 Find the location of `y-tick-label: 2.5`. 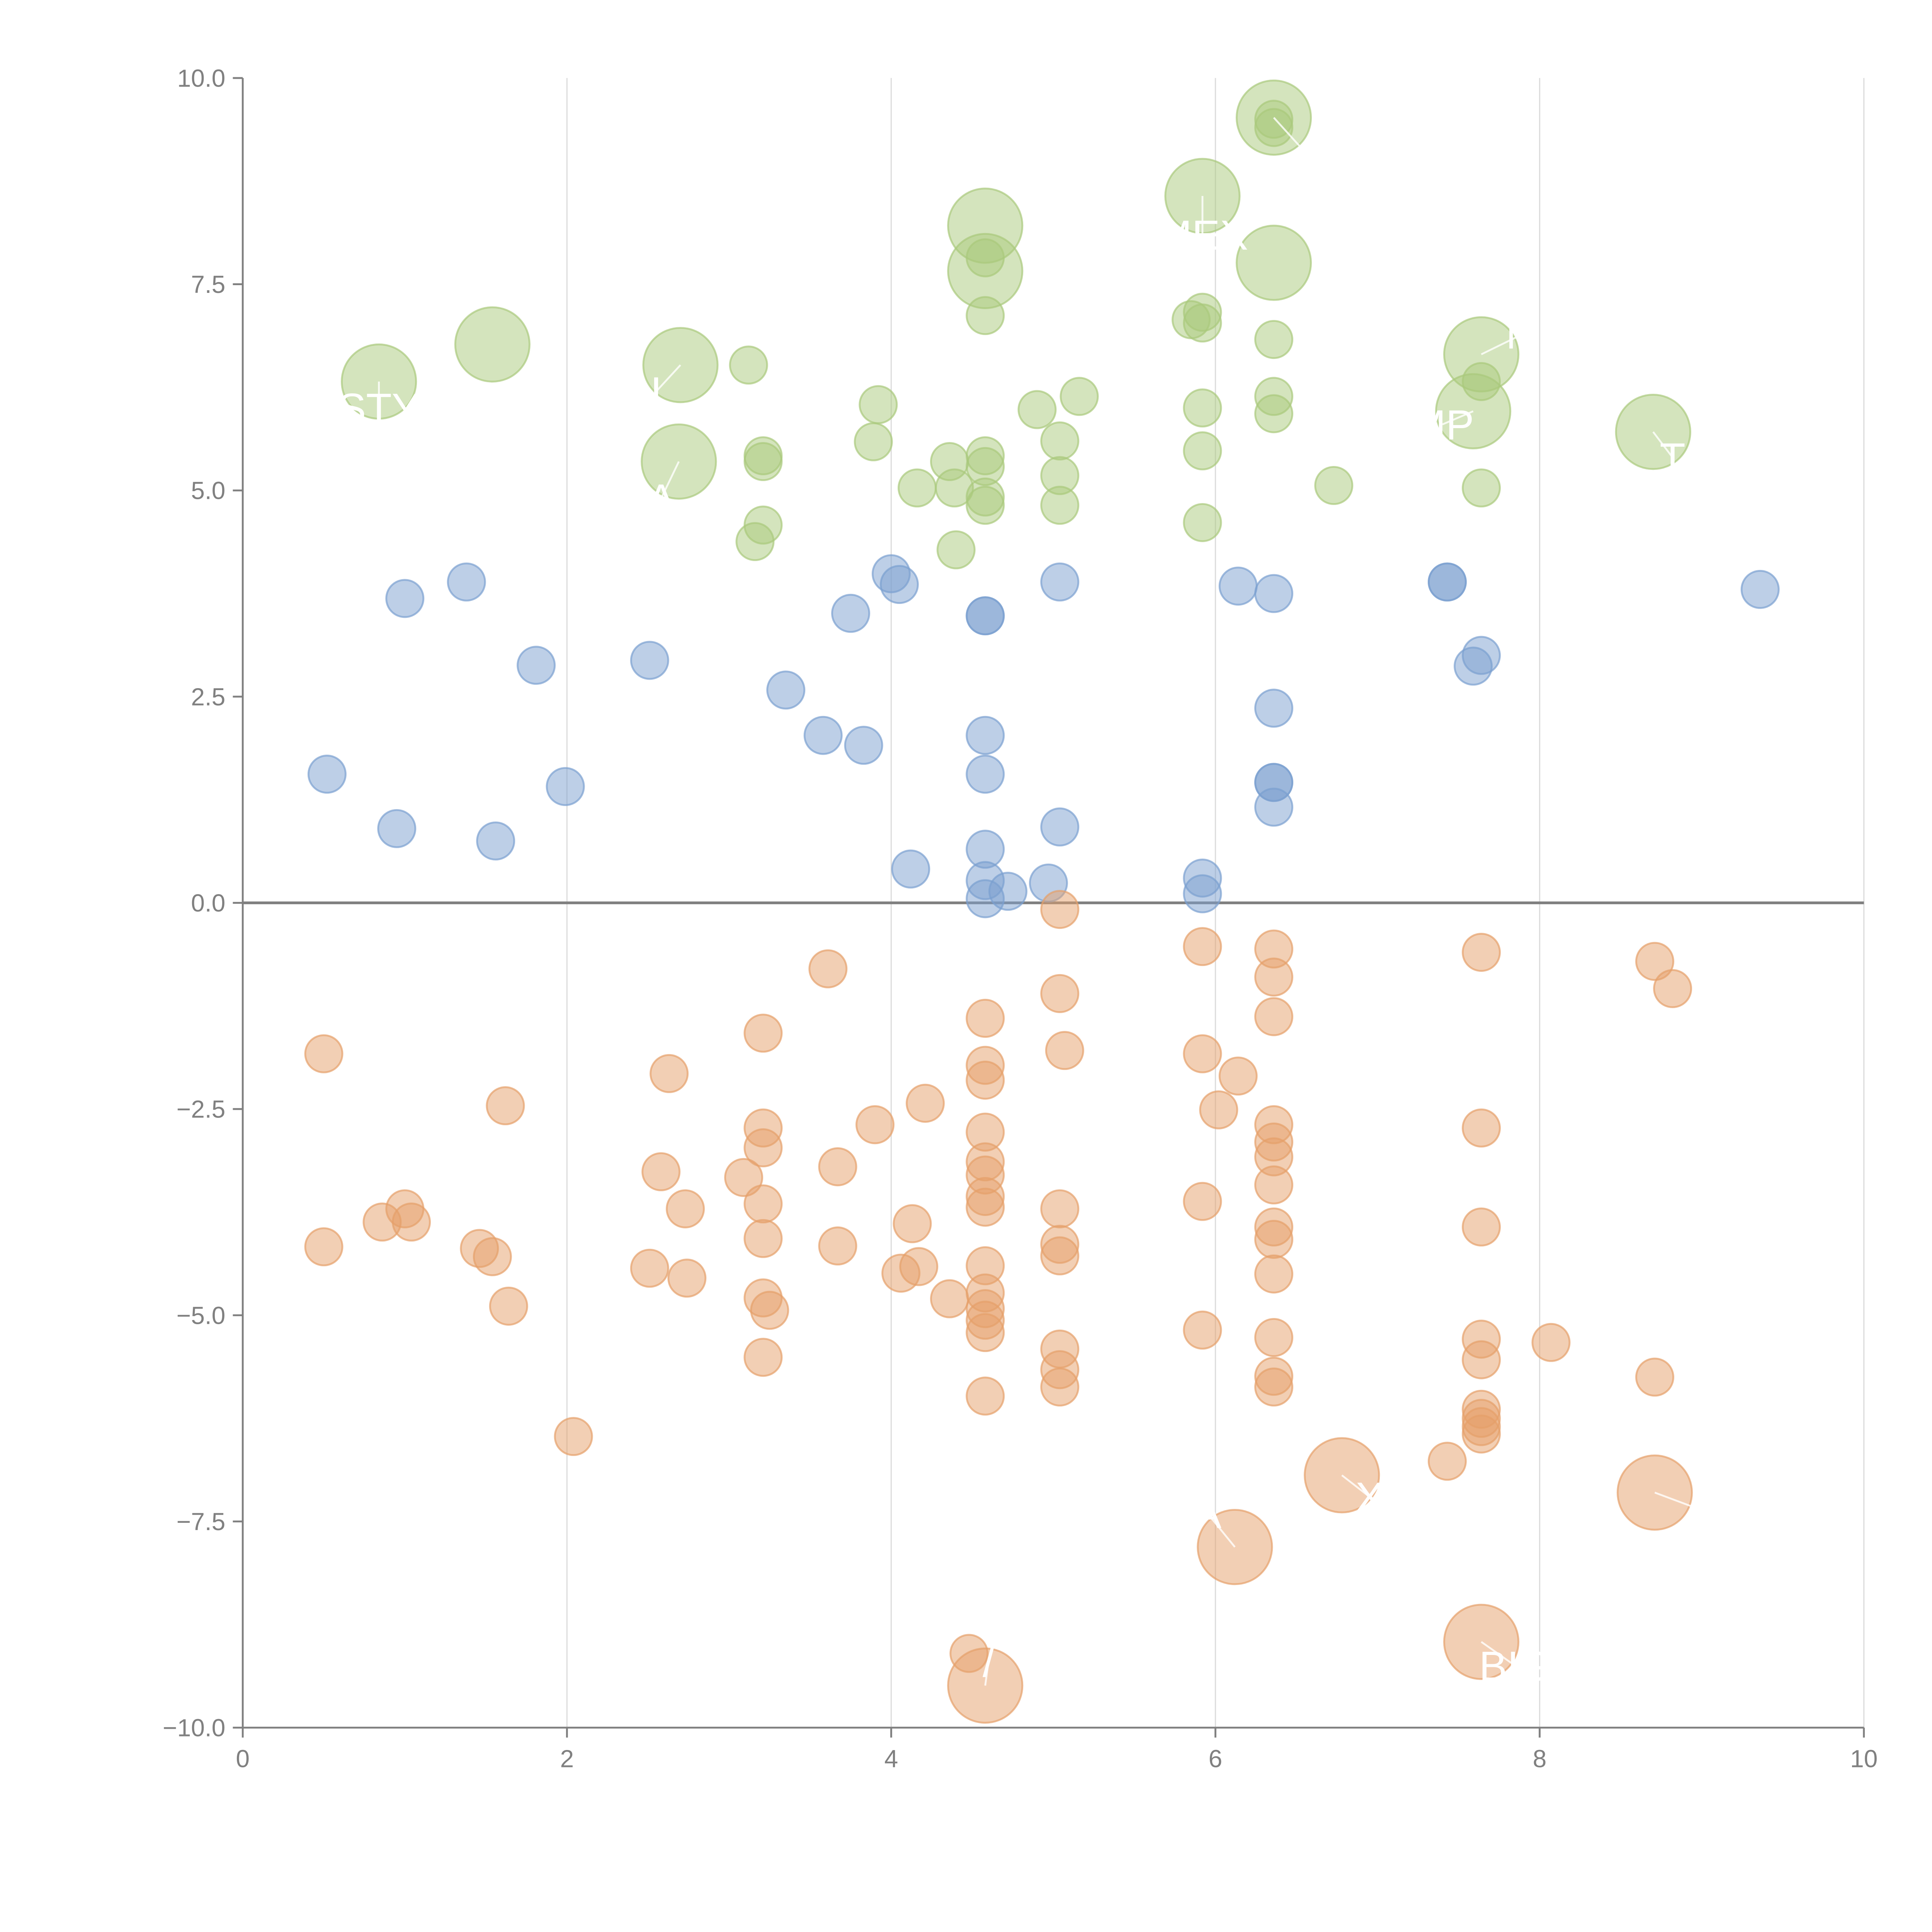

y-tick-label: 2.5 is located at coordinates (208, 697).